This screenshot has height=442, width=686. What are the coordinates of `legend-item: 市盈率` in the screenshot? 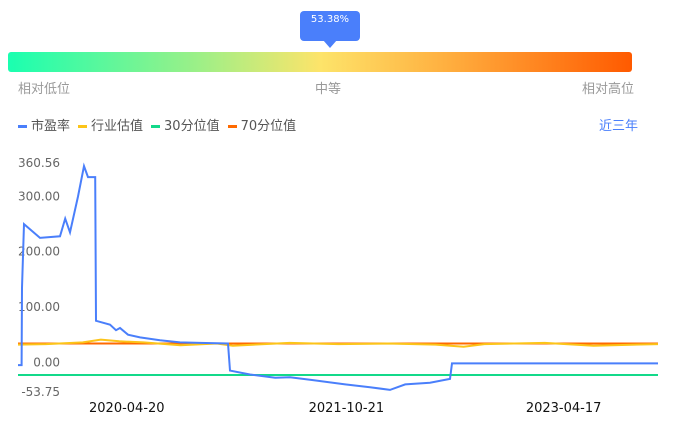 It's located at (44, 124).